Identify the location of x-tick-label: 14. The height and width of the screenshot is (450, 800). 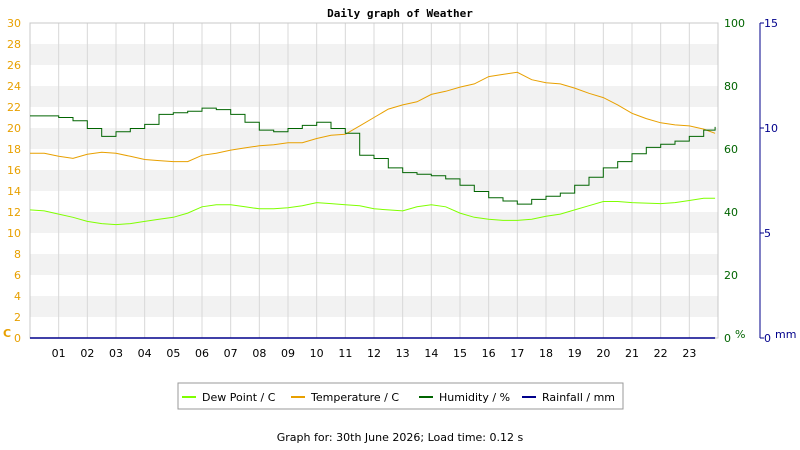
(431, 353).